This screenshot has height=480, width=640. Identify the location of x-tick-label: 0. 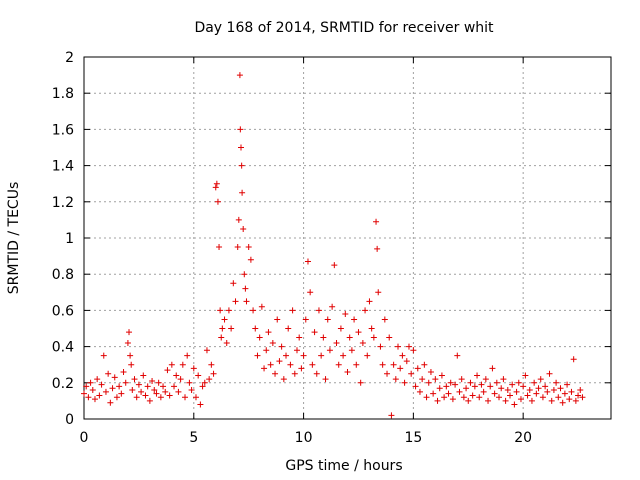
(84, 438).